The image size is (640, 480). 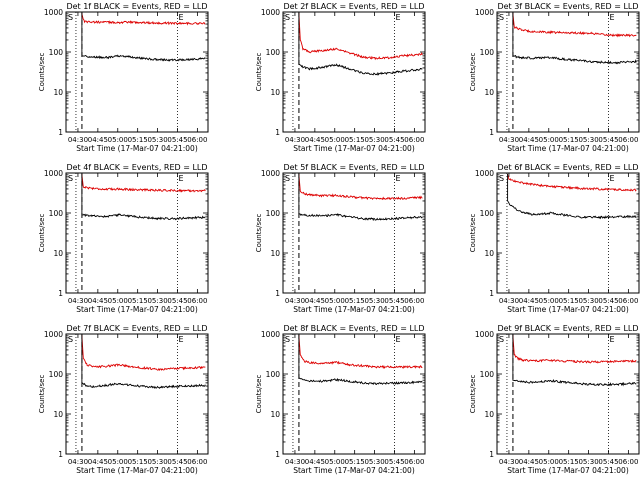 What do you see at coordinates (136, 6) in the screenshot?
I see `panel-title: Det 1f BLACK = Events, RED = LLD` at bounding box center [136, 6].